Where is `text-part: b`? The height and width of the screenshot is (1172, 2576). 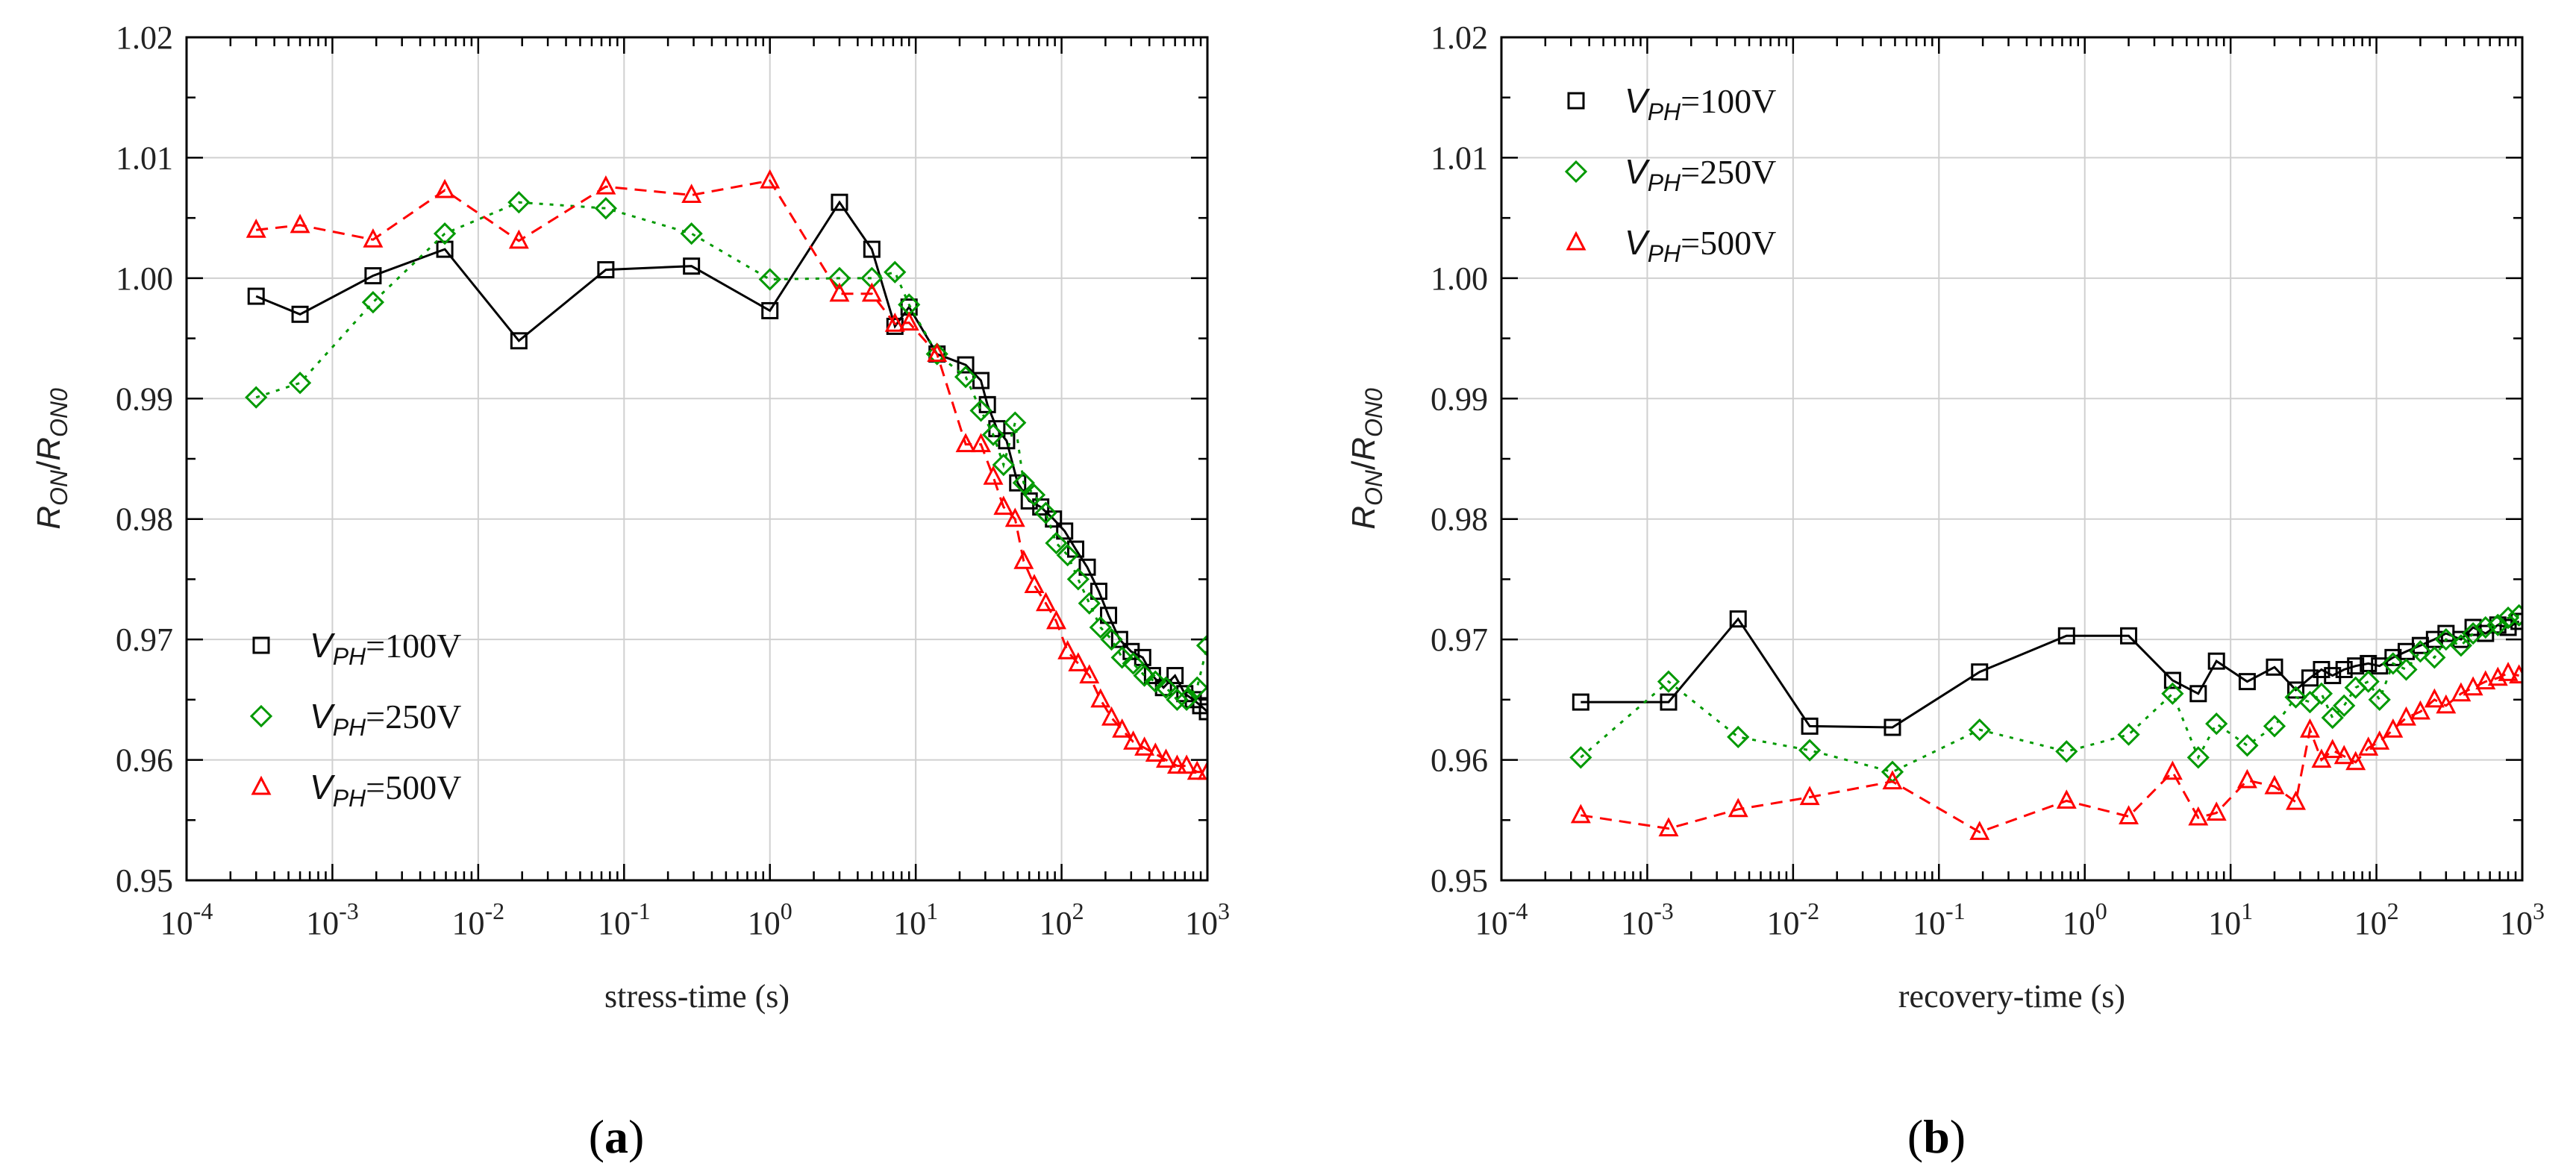
text-part: b is located at coordinates (1936, 1136).